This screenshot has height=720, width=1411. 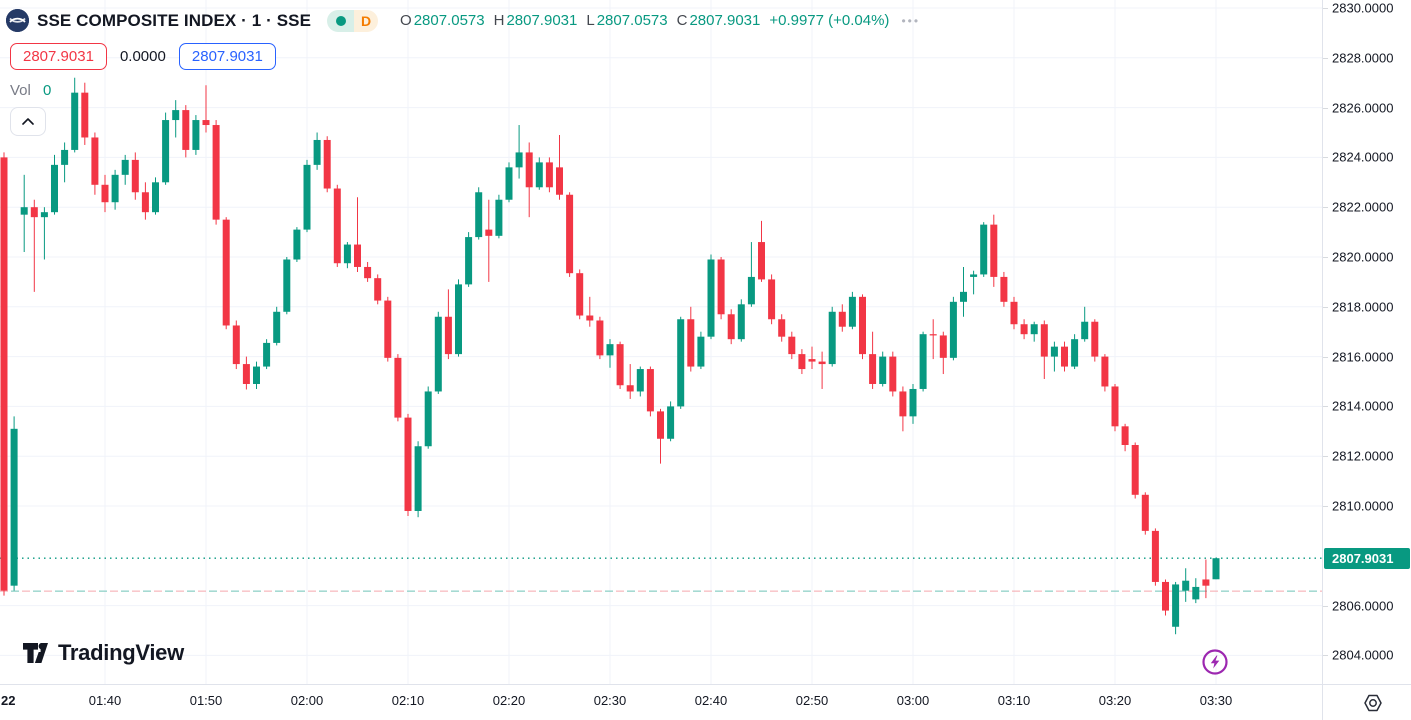 What do you see at coordinates (632, 20) in the screenshot?
I see `low-value: 2807.0573` at bounding box center [632, 20].